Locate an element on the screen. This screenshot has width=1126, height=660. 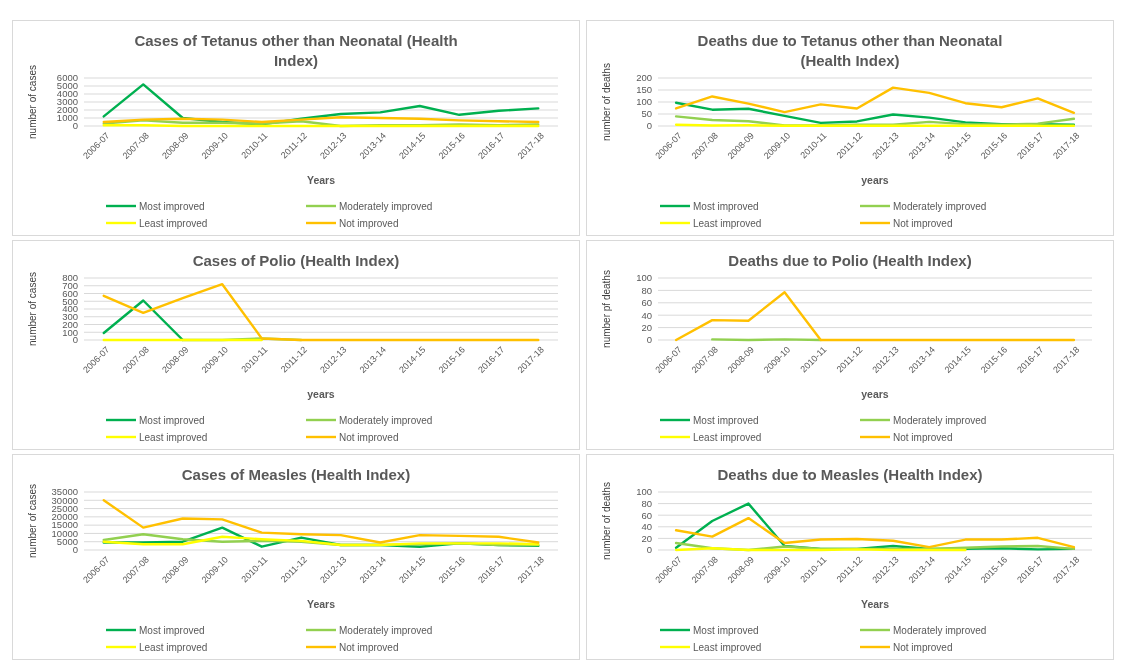
chart-title: Cases of Tetanus other than Neonatal (Health Index) is located at coordinates (296, 50).